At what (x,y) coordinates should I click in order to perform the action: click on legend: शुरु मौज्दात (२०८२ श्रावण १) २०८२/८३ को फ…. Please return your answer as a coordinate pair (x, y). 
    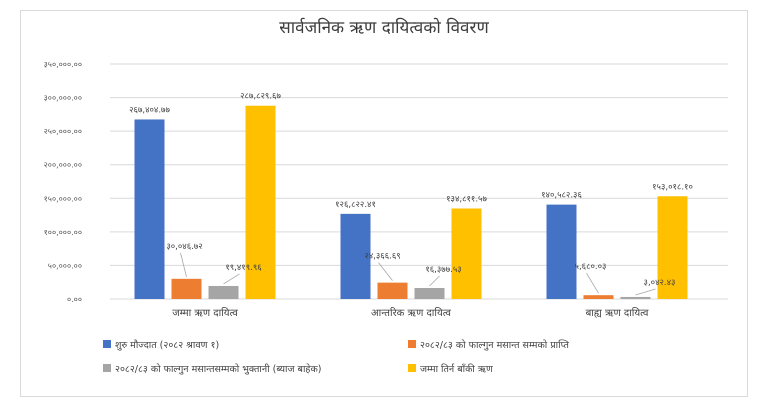
    Looking at the image, I should click on (336, 357).